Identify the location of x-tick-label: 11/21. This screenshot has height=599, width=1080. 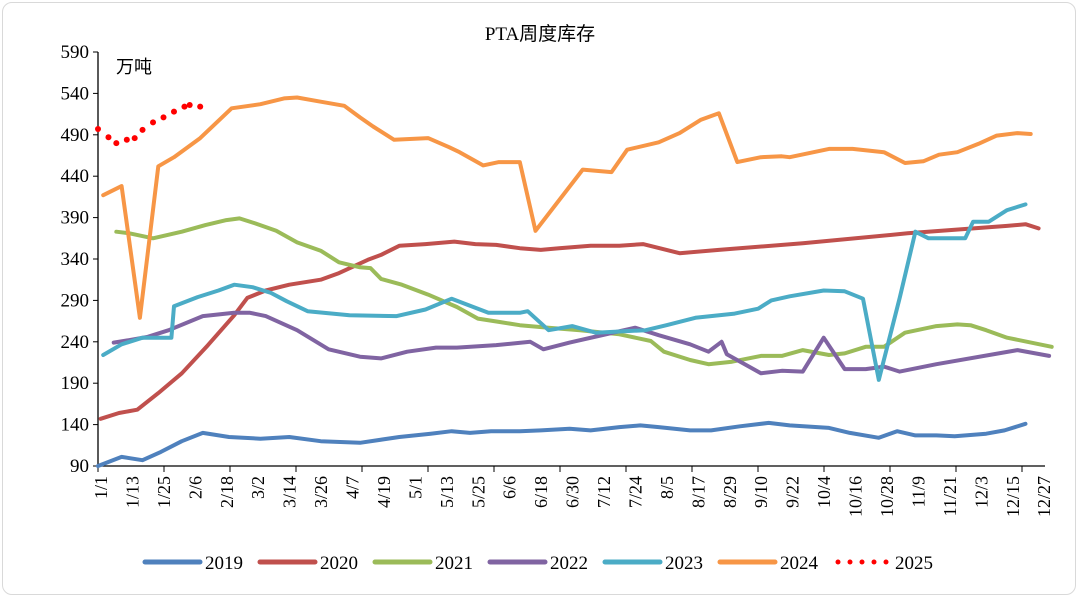
(950, 496).